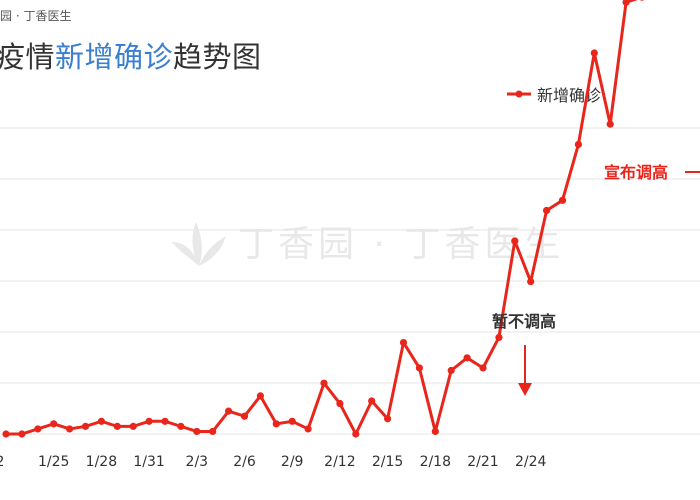 This screenshot has height=500, width=700. I want to click on x-tick-label: 2/24, so click(531, 462).